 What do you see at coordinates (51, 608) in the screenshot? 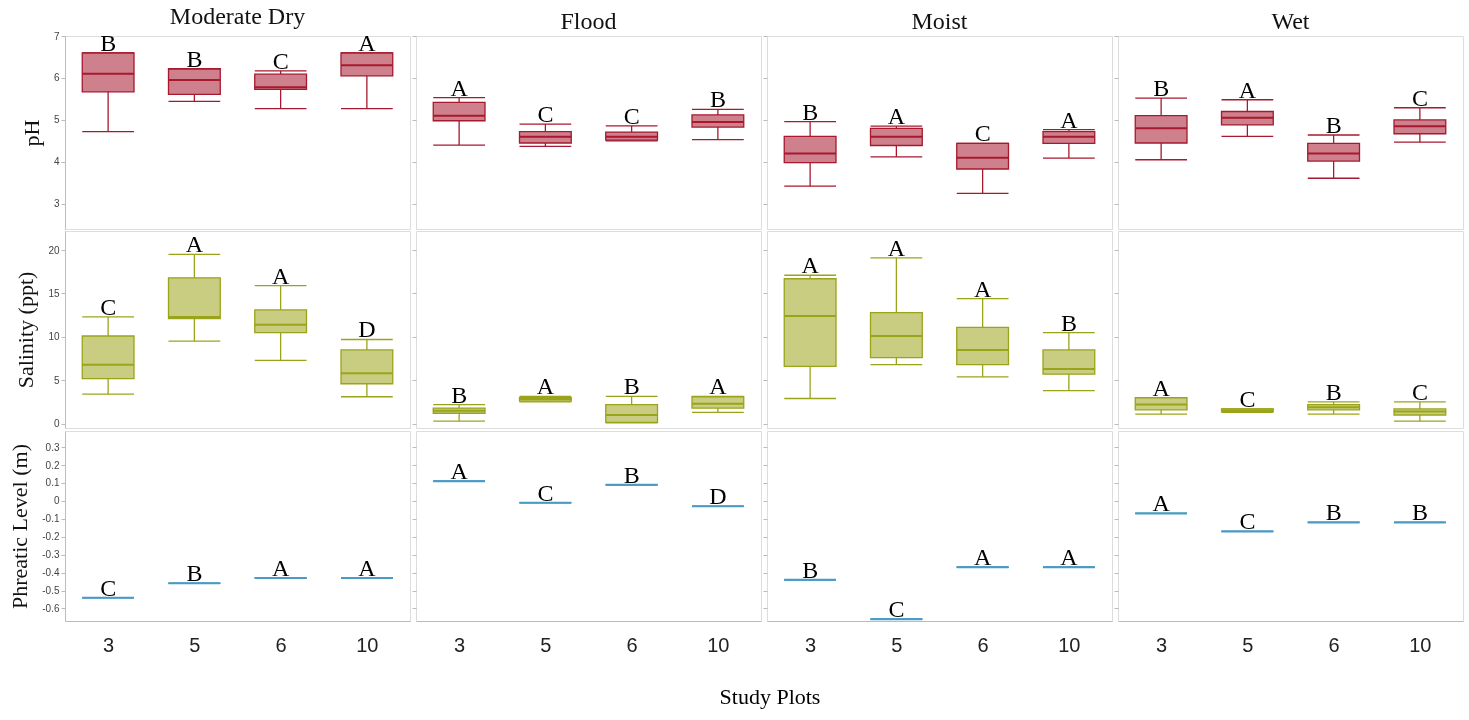
I see `y-tick-label: -0.6` at bounding box center [51, 608].